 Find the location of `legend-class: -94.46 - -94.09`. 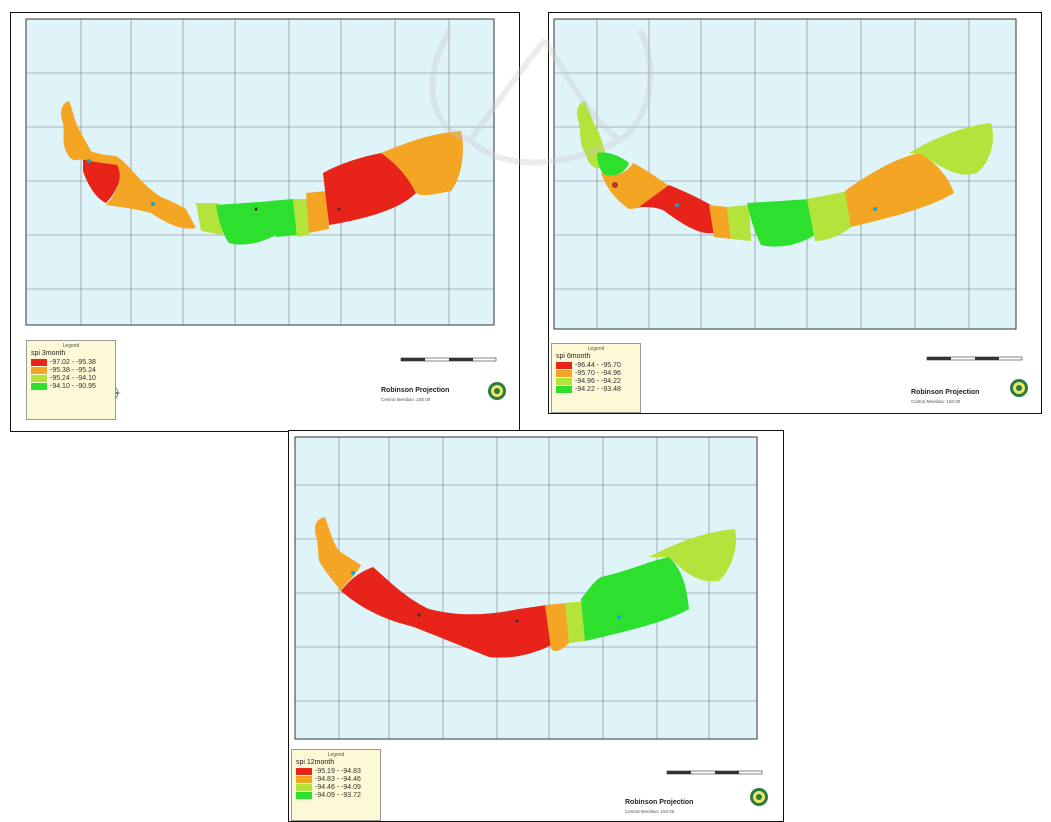

legend-class: -94.46 - -94.09 is located at coordinates (336, 787).